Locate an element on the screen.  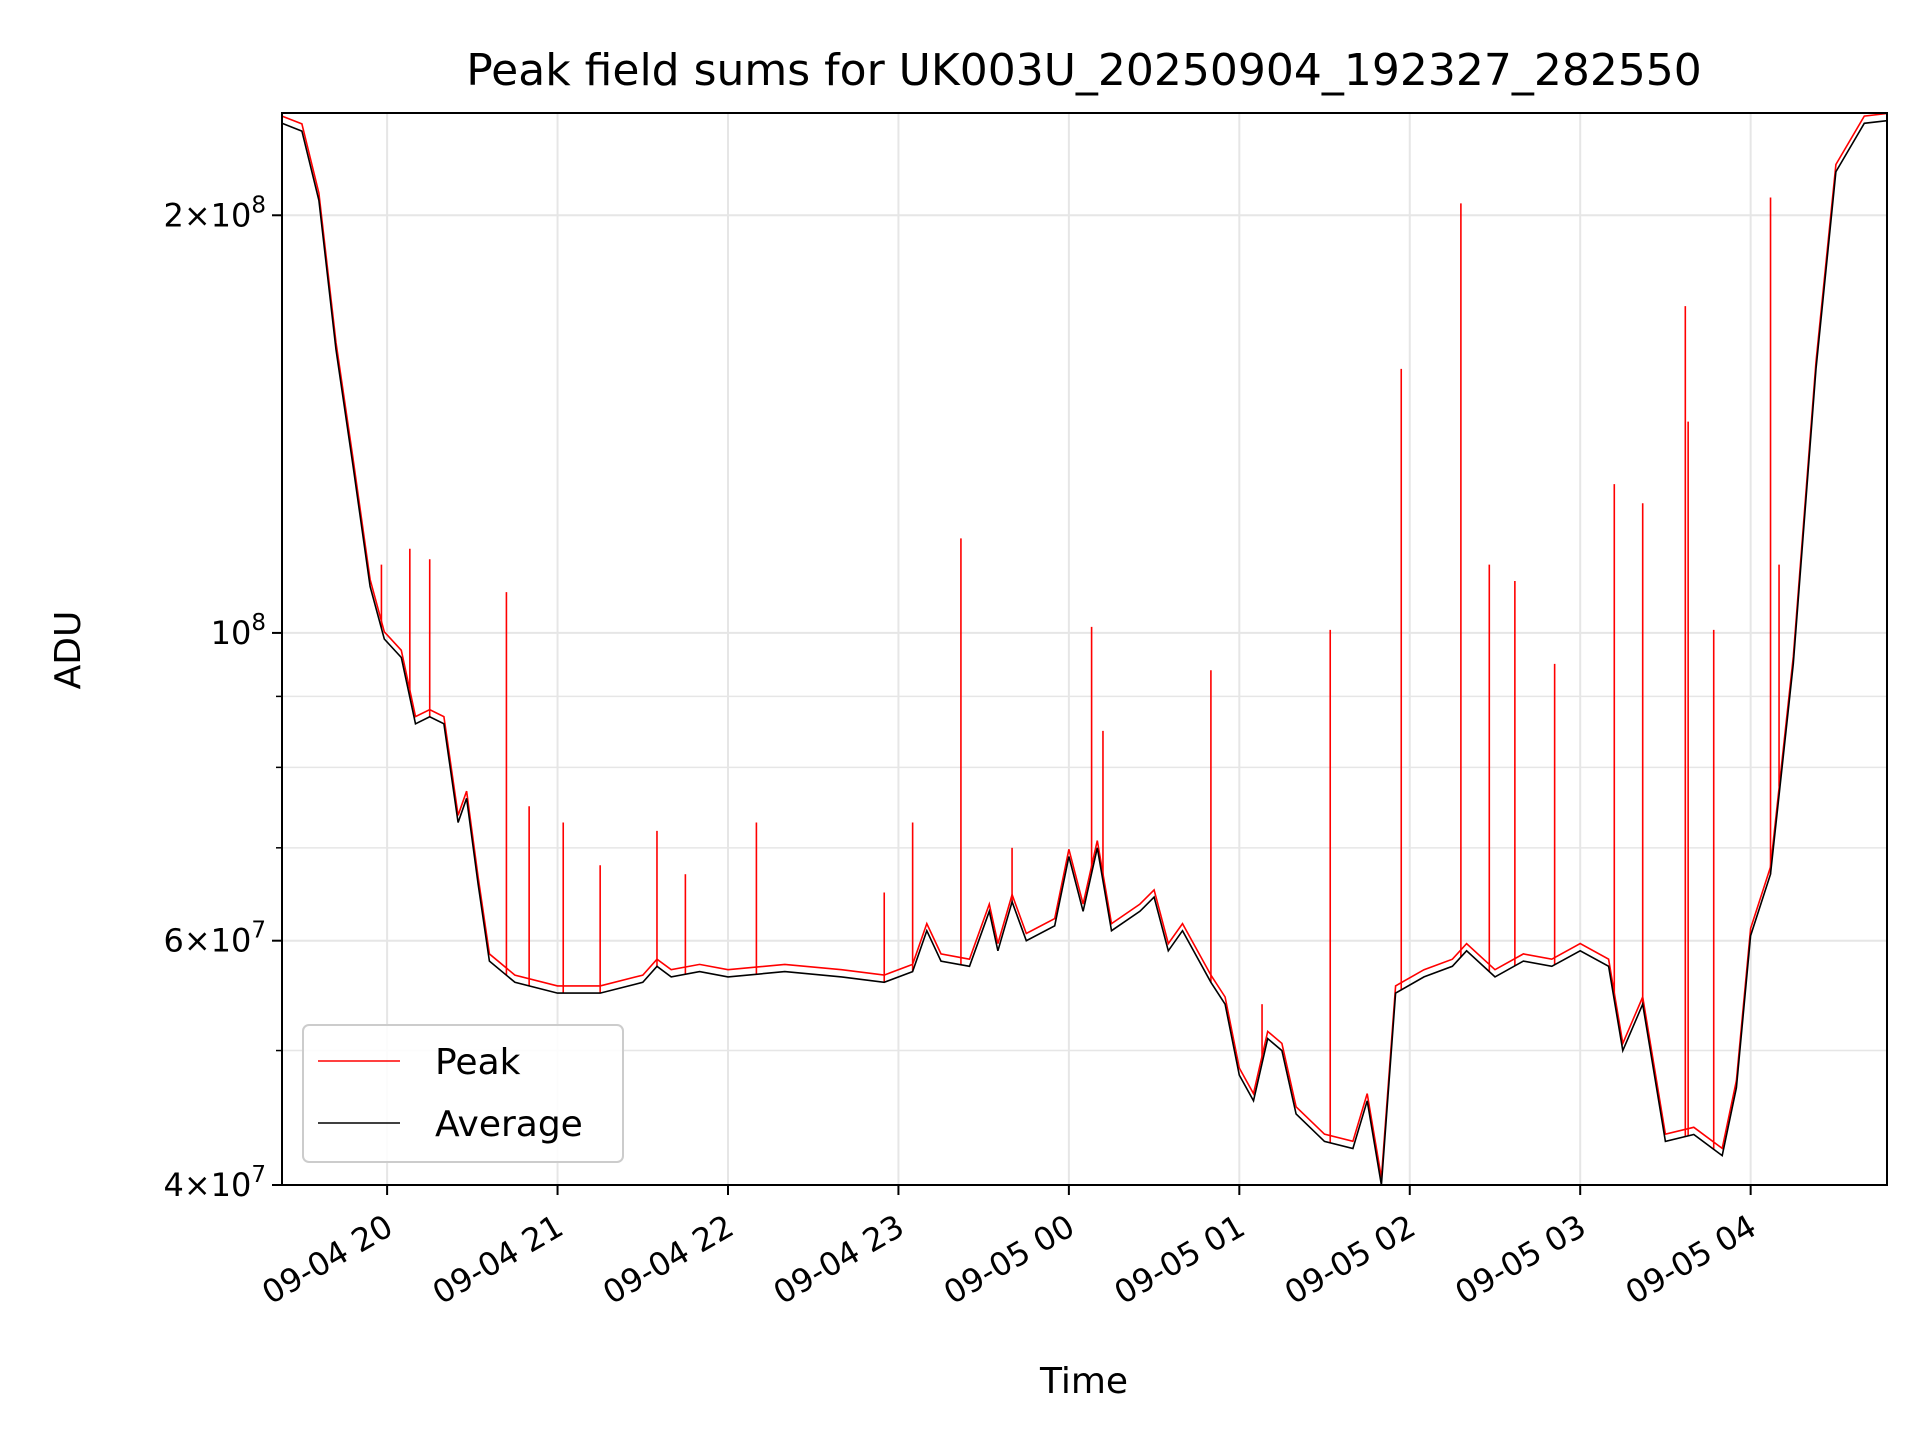
x-axis-label: Time is located at coordinates (1083, 1381).